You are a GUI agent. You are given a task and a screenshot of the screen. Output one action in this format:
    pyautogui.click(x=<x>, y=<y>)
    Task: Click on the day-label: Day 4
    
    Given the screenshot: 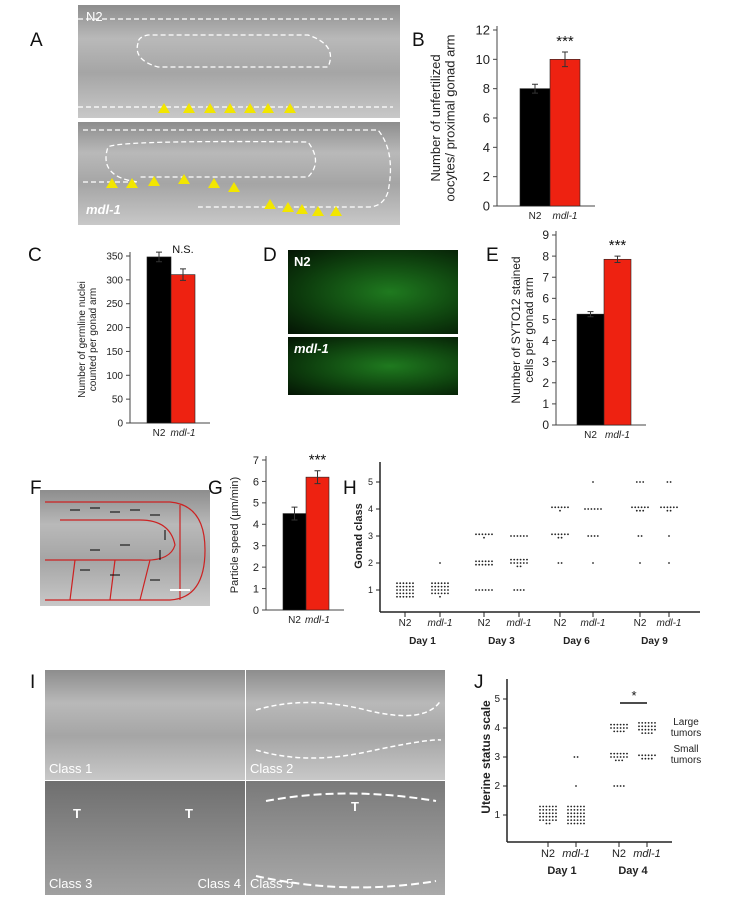 What is the action you would take?
    pyautogui.click(x=633, y=871)
    